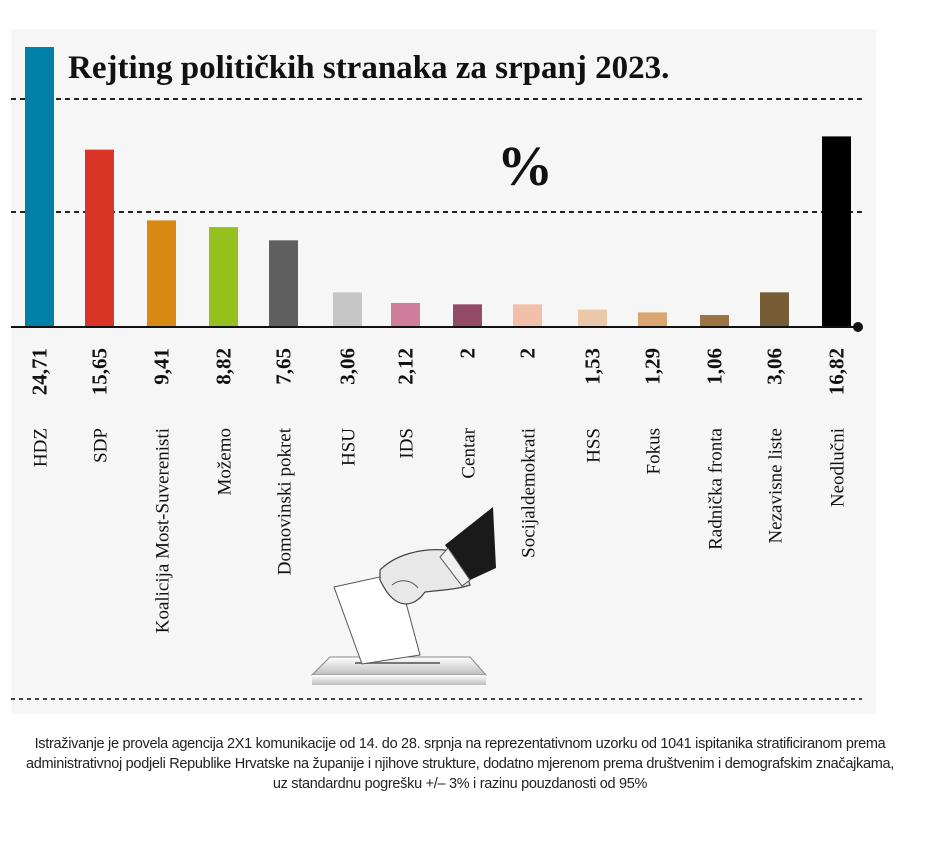 This screenshot has height=844, width=940. I want to click on bar-radnicka-fronta, so click(714, 320).